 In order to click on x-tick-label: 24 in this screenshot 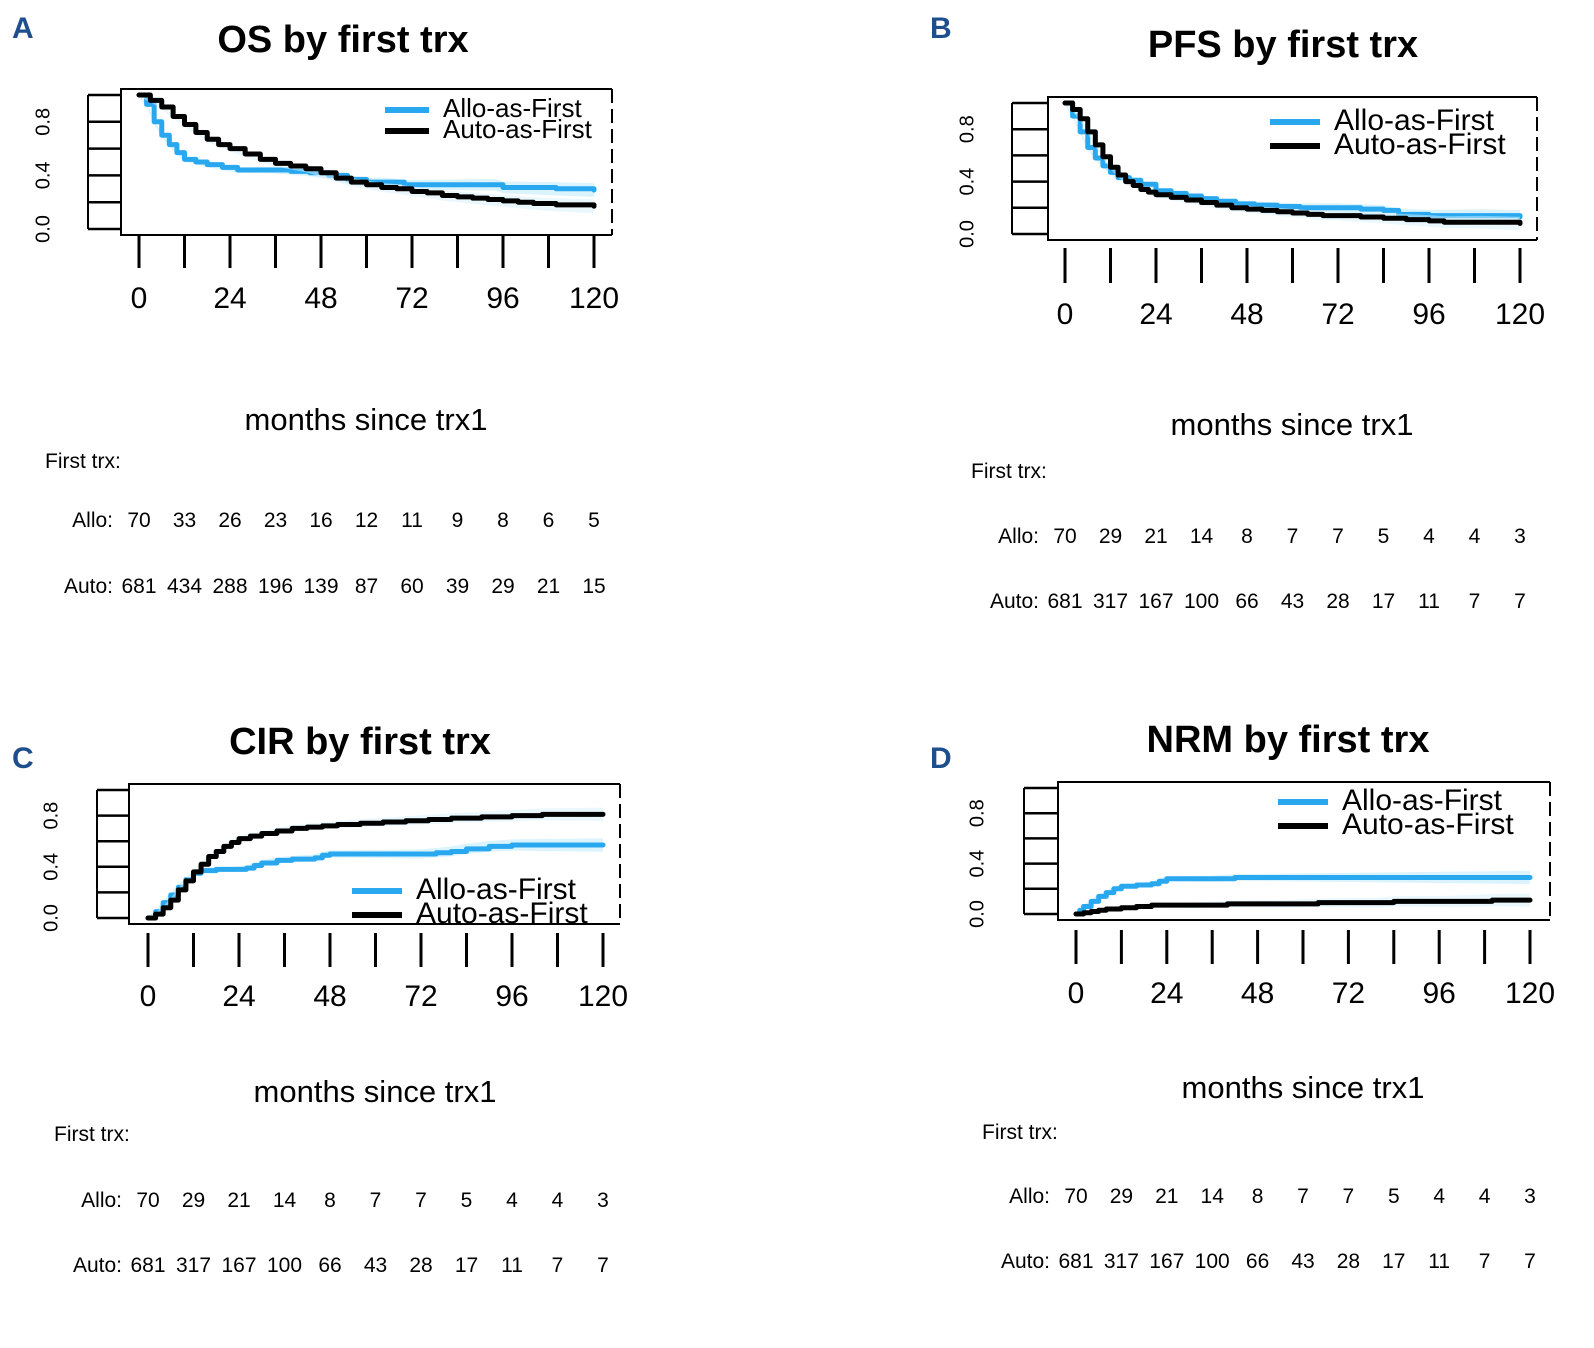, I will do `click(238, 996)`.